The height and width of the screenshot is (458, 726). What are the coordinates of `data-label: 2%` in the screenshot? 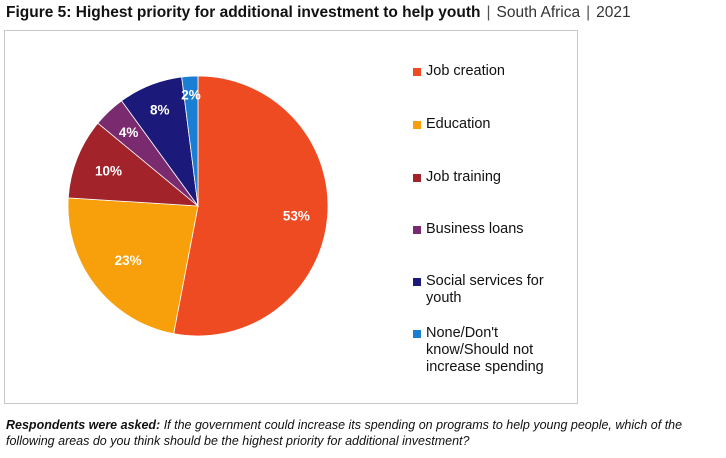 It's located at (191, 94).